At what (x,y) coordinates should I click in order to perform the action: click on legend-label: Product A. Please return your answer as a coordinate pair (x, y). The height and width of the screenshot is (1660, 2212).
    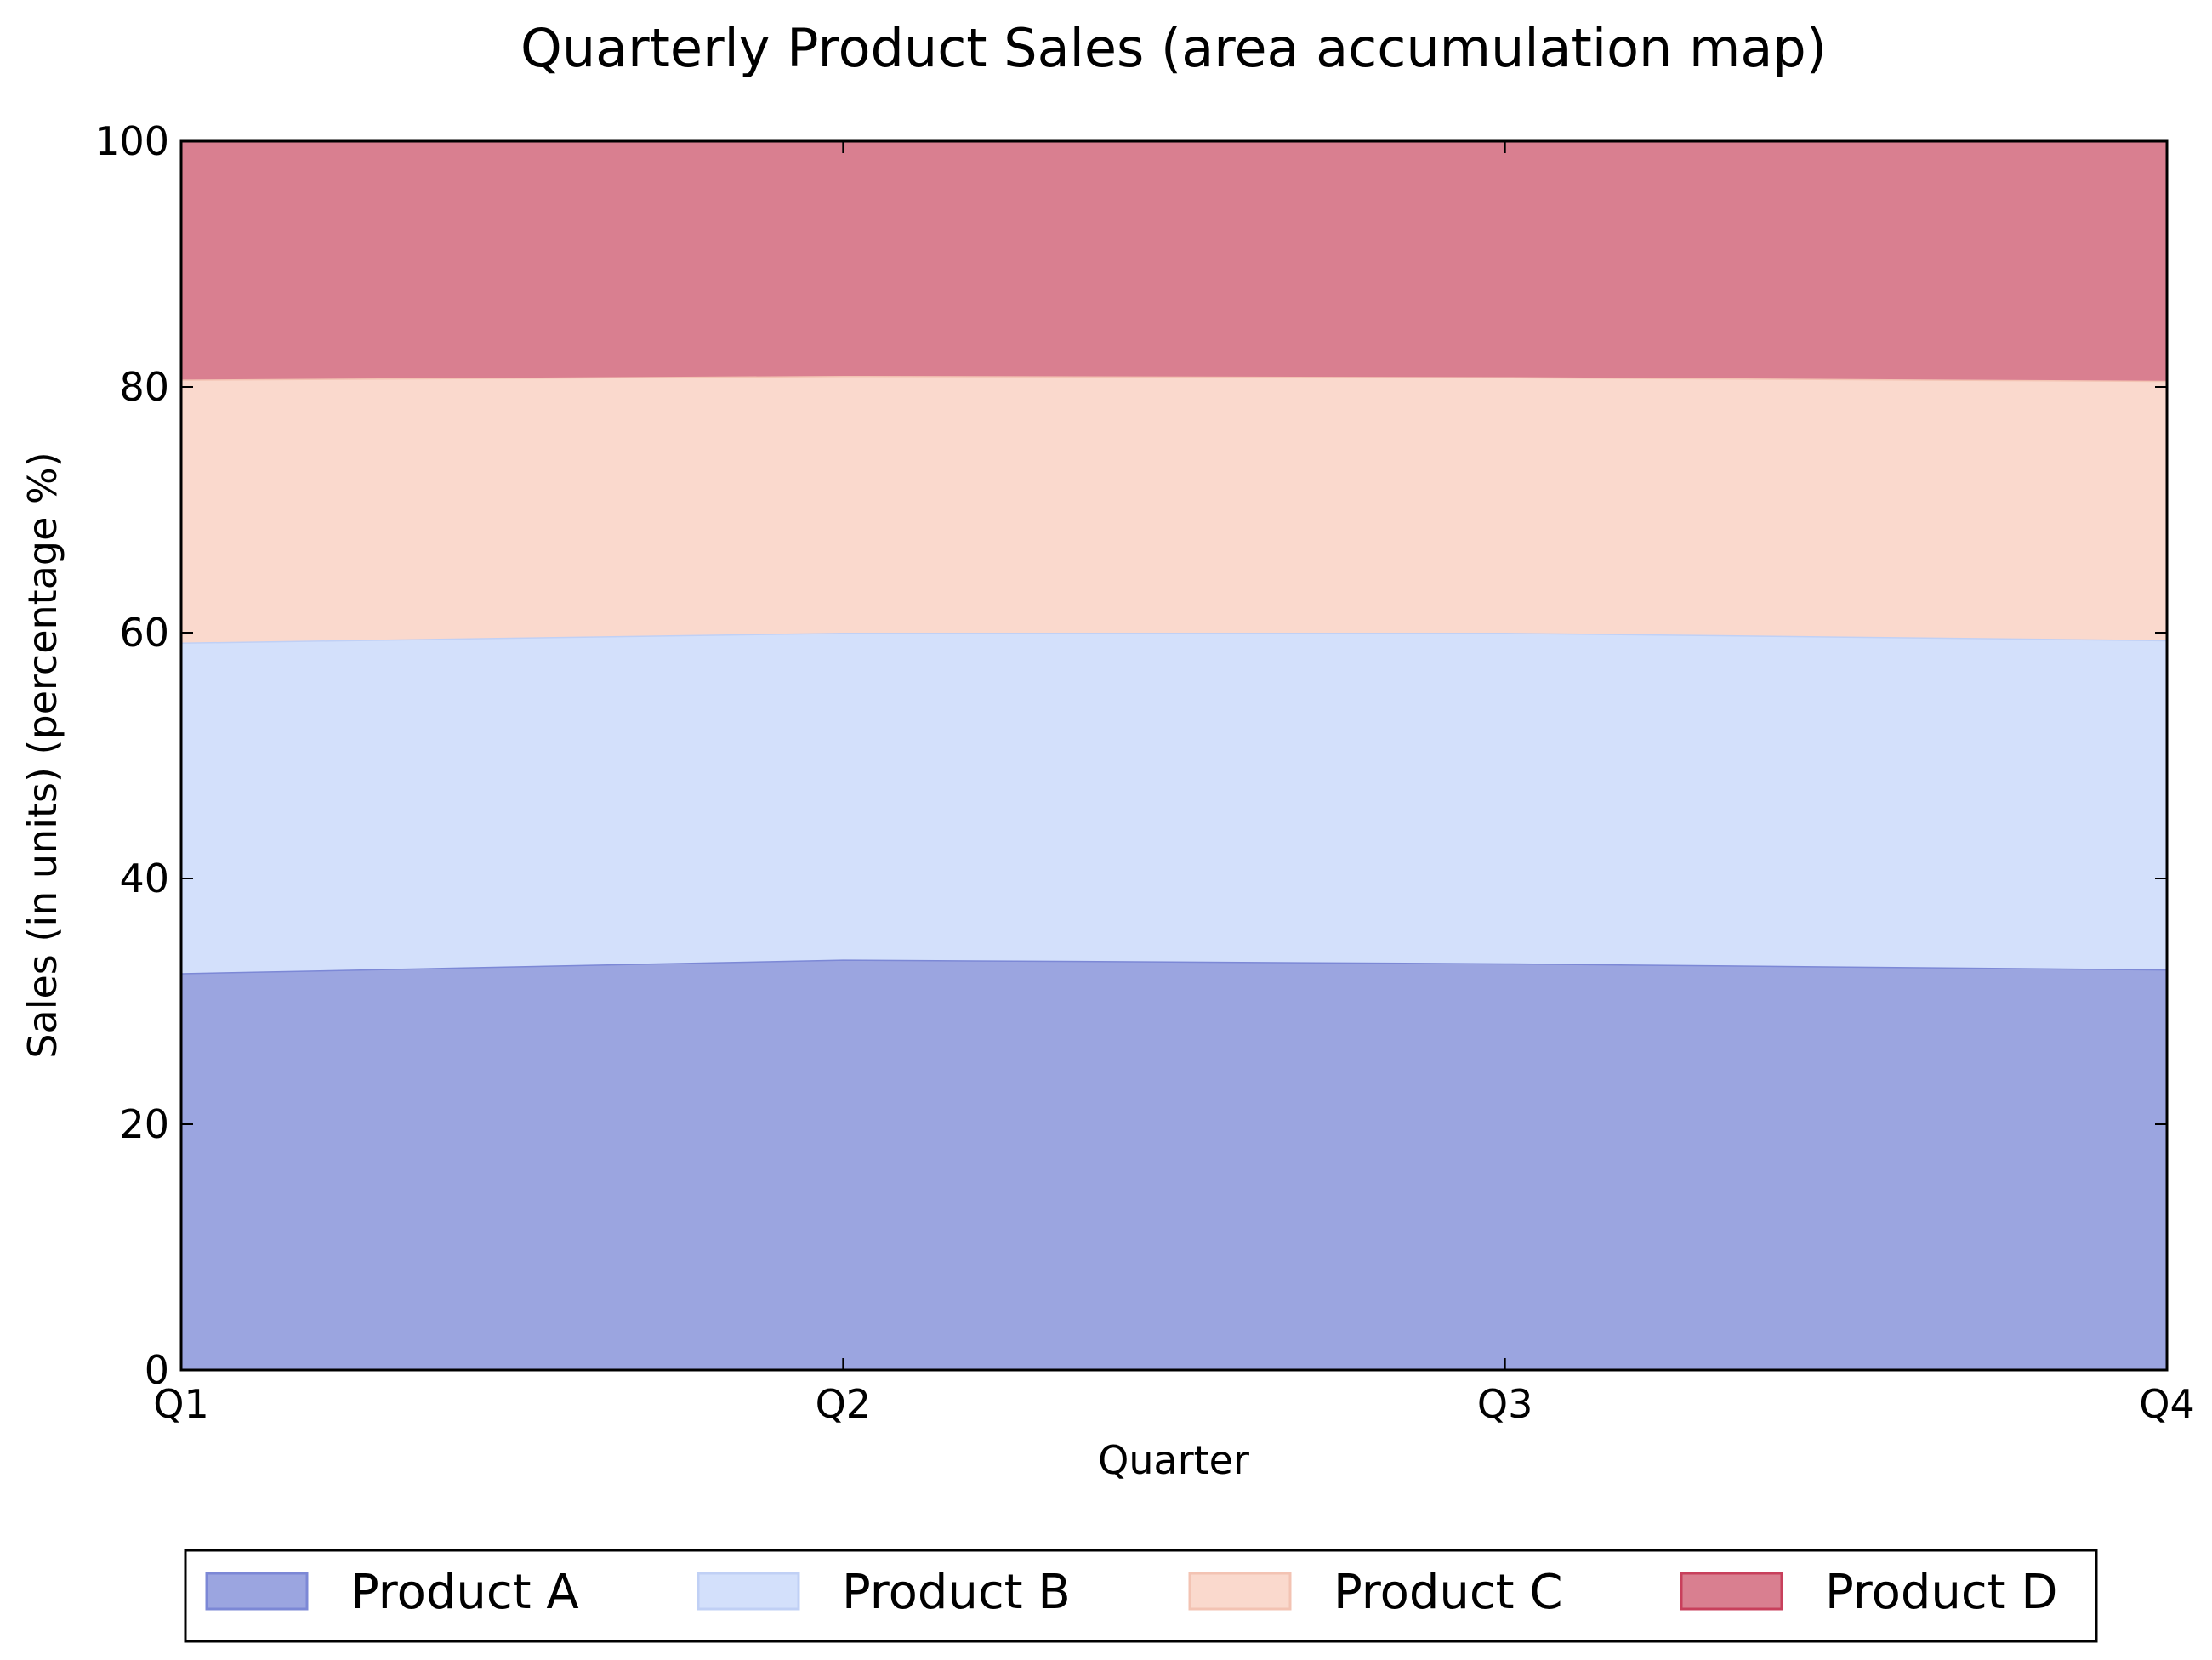
    Looking at the image, I should click on (464, 1592).